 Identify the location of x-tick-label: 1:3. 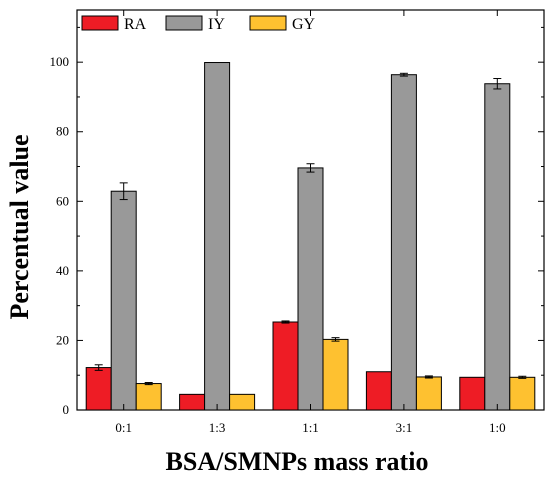
(217, 427).